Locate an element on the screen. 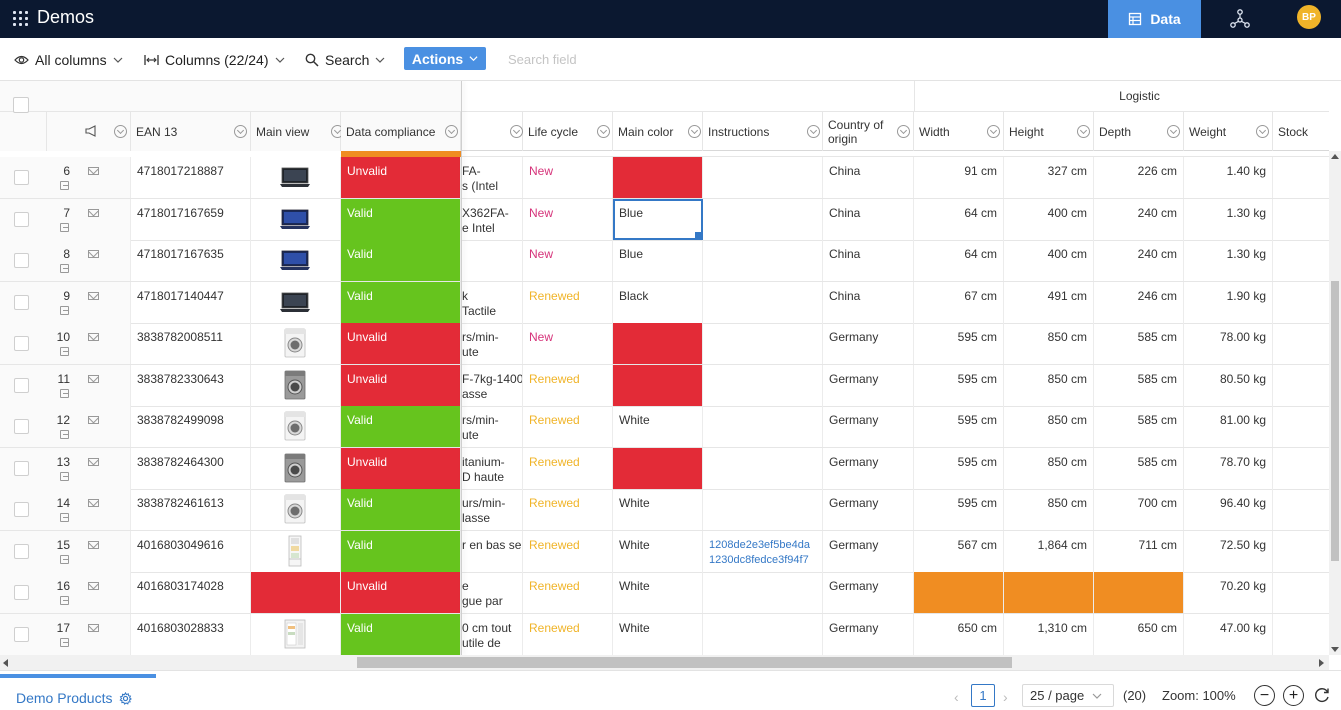 The width and height of the screenshot is (1341, 710). height-cell: 491 cm is located at coordinates (1049, 302).